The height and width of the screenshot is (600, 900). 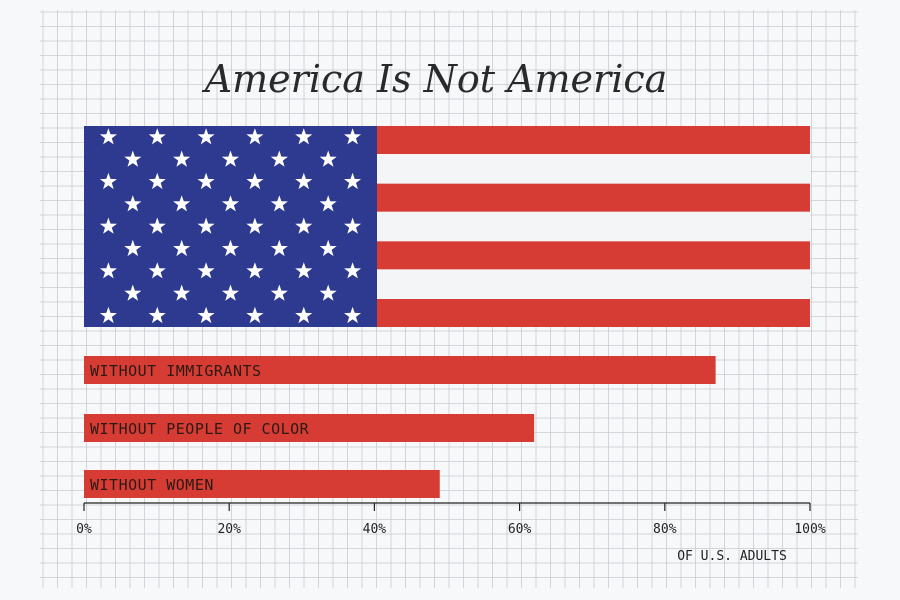 I want to click on chart-title: America Is Not America, so click(x=435, y=79).